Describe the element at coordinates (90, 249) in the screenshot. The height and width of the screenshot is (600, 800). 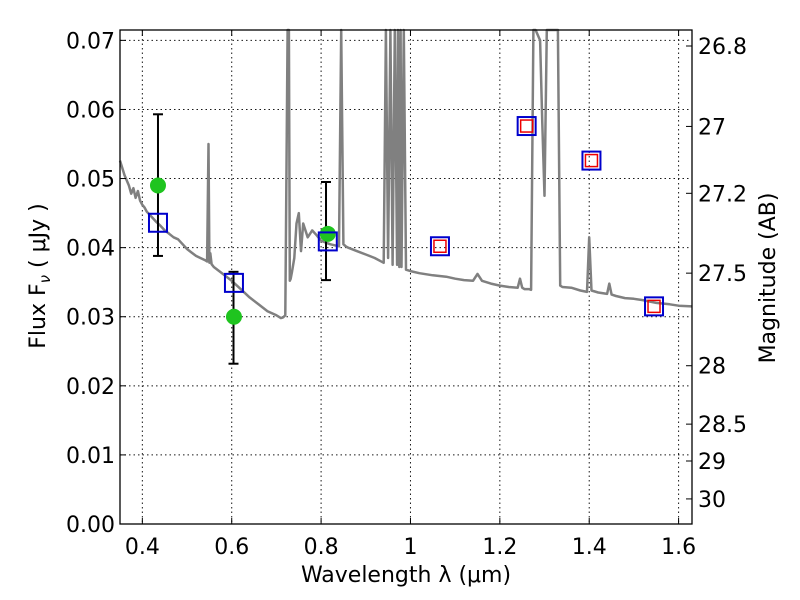
I see `y-tick-label: 0.04` at that location.